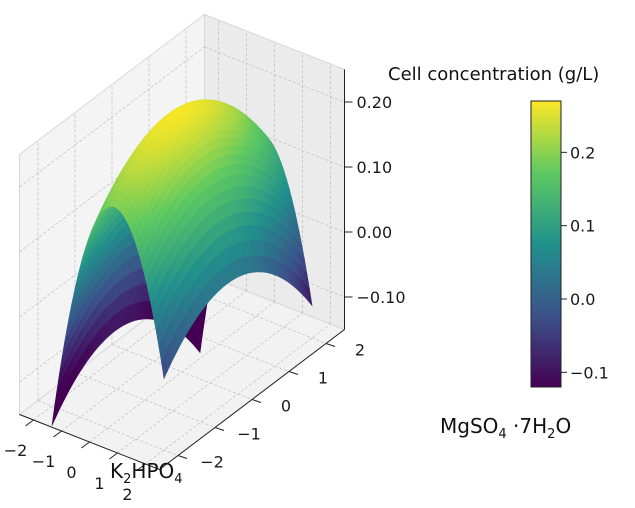 This screenshot has width=635, height=508. What do you see at coordinates (164, 366) in the screenshot?
I see `surface-patch` at bounding box center [164, 366].